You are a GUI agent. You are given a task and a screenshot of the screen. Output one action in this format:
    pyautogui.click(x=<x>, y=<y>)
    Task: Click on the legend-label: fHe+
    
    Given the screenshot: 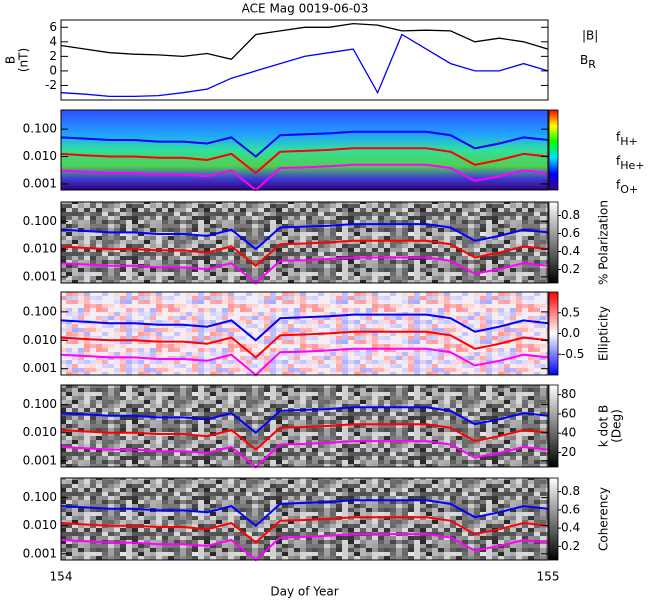 What is the action you would take?
    pyautogui.click(x=630, y=163)
    